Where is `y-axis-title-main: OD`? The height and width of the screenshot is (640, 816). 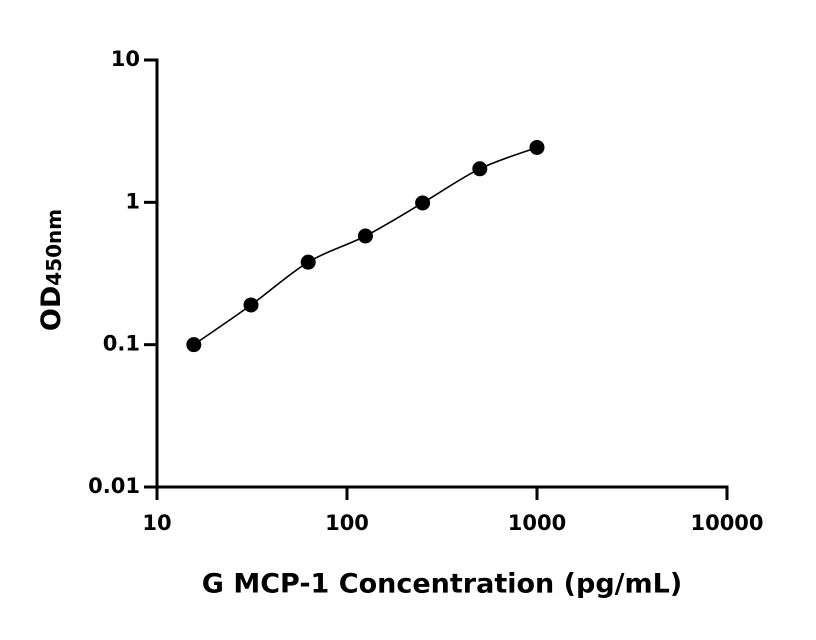 y-axis-title-main: OD is located at coordinates (51, 308).